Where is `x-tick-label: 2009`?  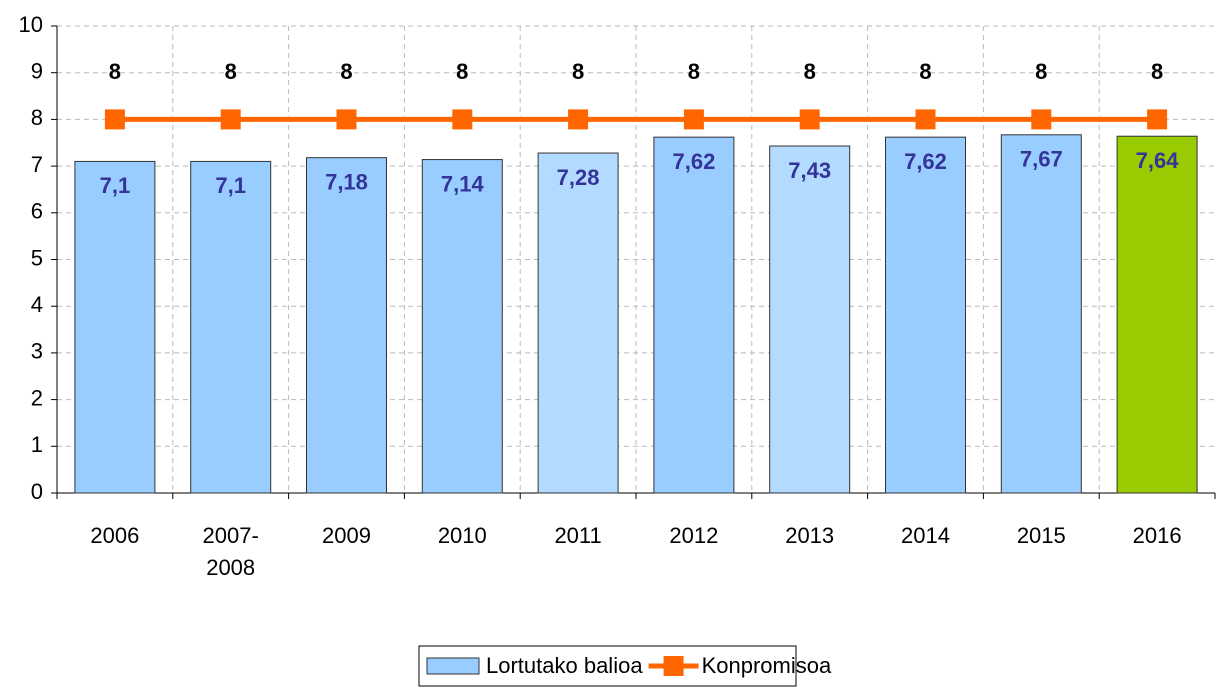 x-tick-label: 2009 is located at coordinates (346, 535).